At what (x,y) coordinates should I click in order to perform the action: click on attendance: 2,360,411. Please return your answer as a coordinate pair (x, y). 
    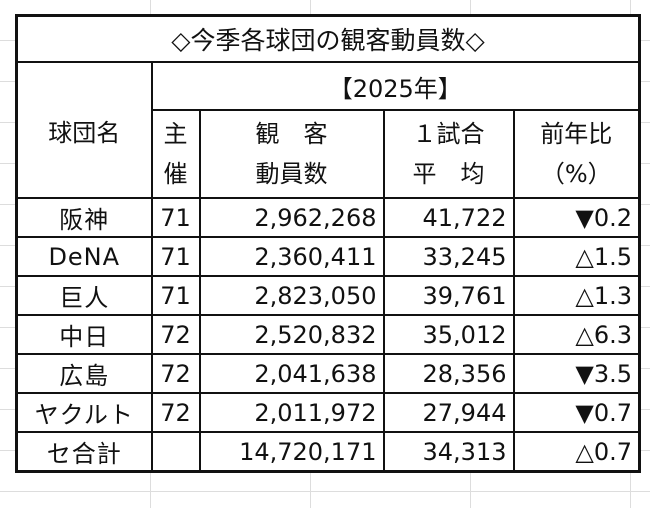
    Looking at the image, I should click on (291, 256).